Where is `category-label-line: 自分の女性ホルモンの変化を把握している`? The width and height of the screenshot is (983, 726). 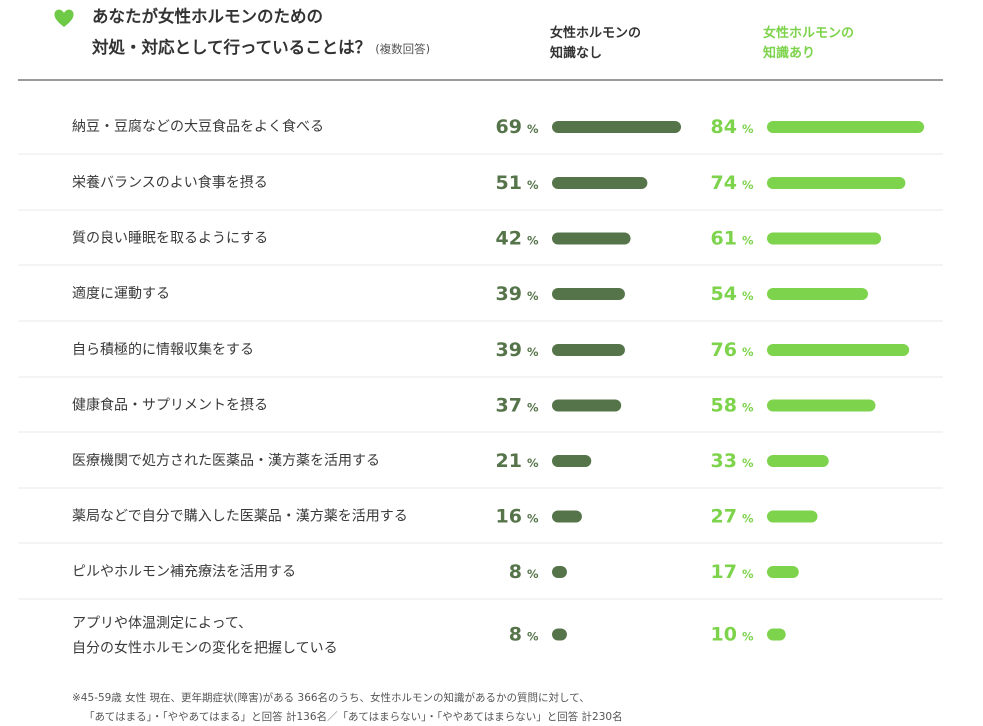
category-label-line: 自分の女性ホルモンの変化を把握している is located at coordinates (205, 648).